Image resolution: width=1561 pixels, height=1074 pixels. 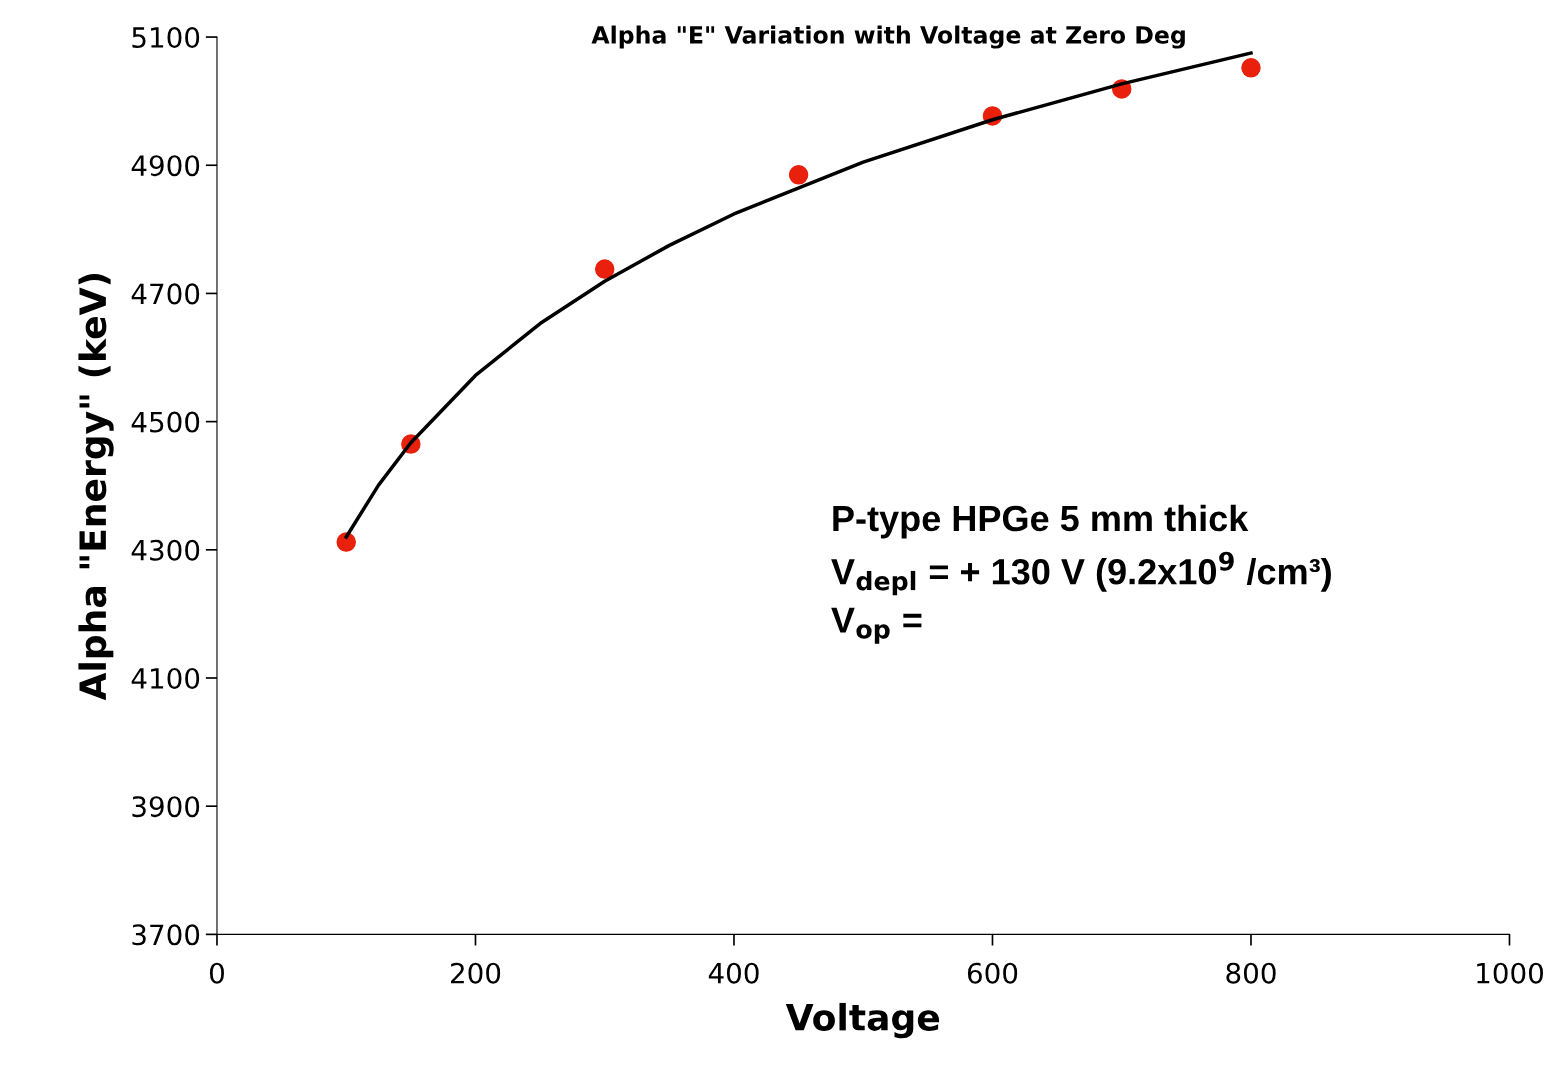 I want to click on x-tick-label: 200, so click(x=476, y=973).